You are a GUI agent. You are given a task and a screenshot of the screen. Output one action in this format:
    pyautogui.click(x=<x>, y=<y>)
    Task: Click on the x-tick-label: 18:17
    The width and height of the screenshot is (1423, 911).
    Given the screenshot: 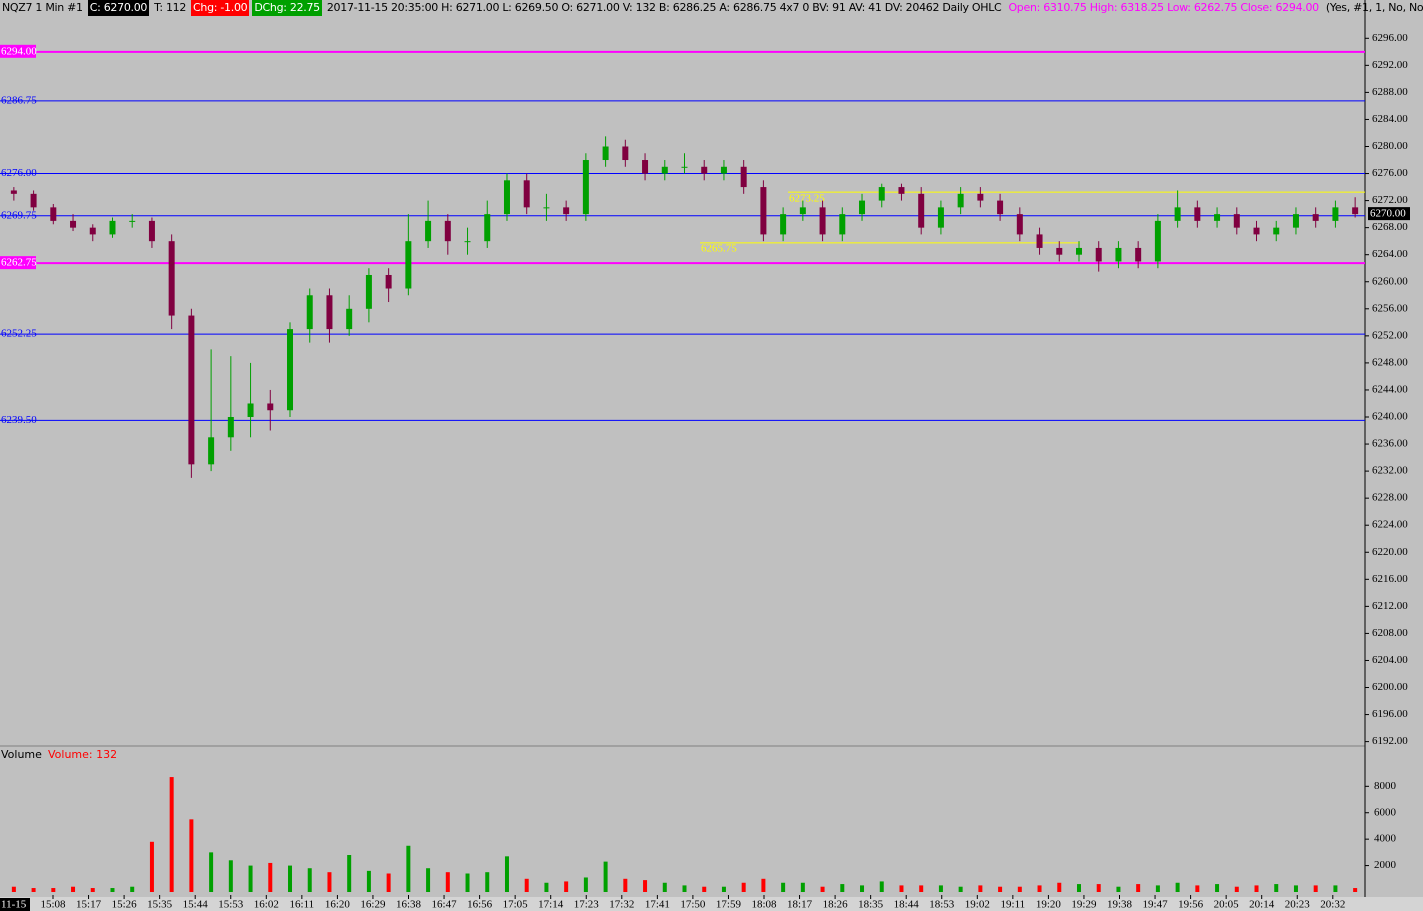 What is the action you would take?
    pyautogui.click(x=800, y=905)
    